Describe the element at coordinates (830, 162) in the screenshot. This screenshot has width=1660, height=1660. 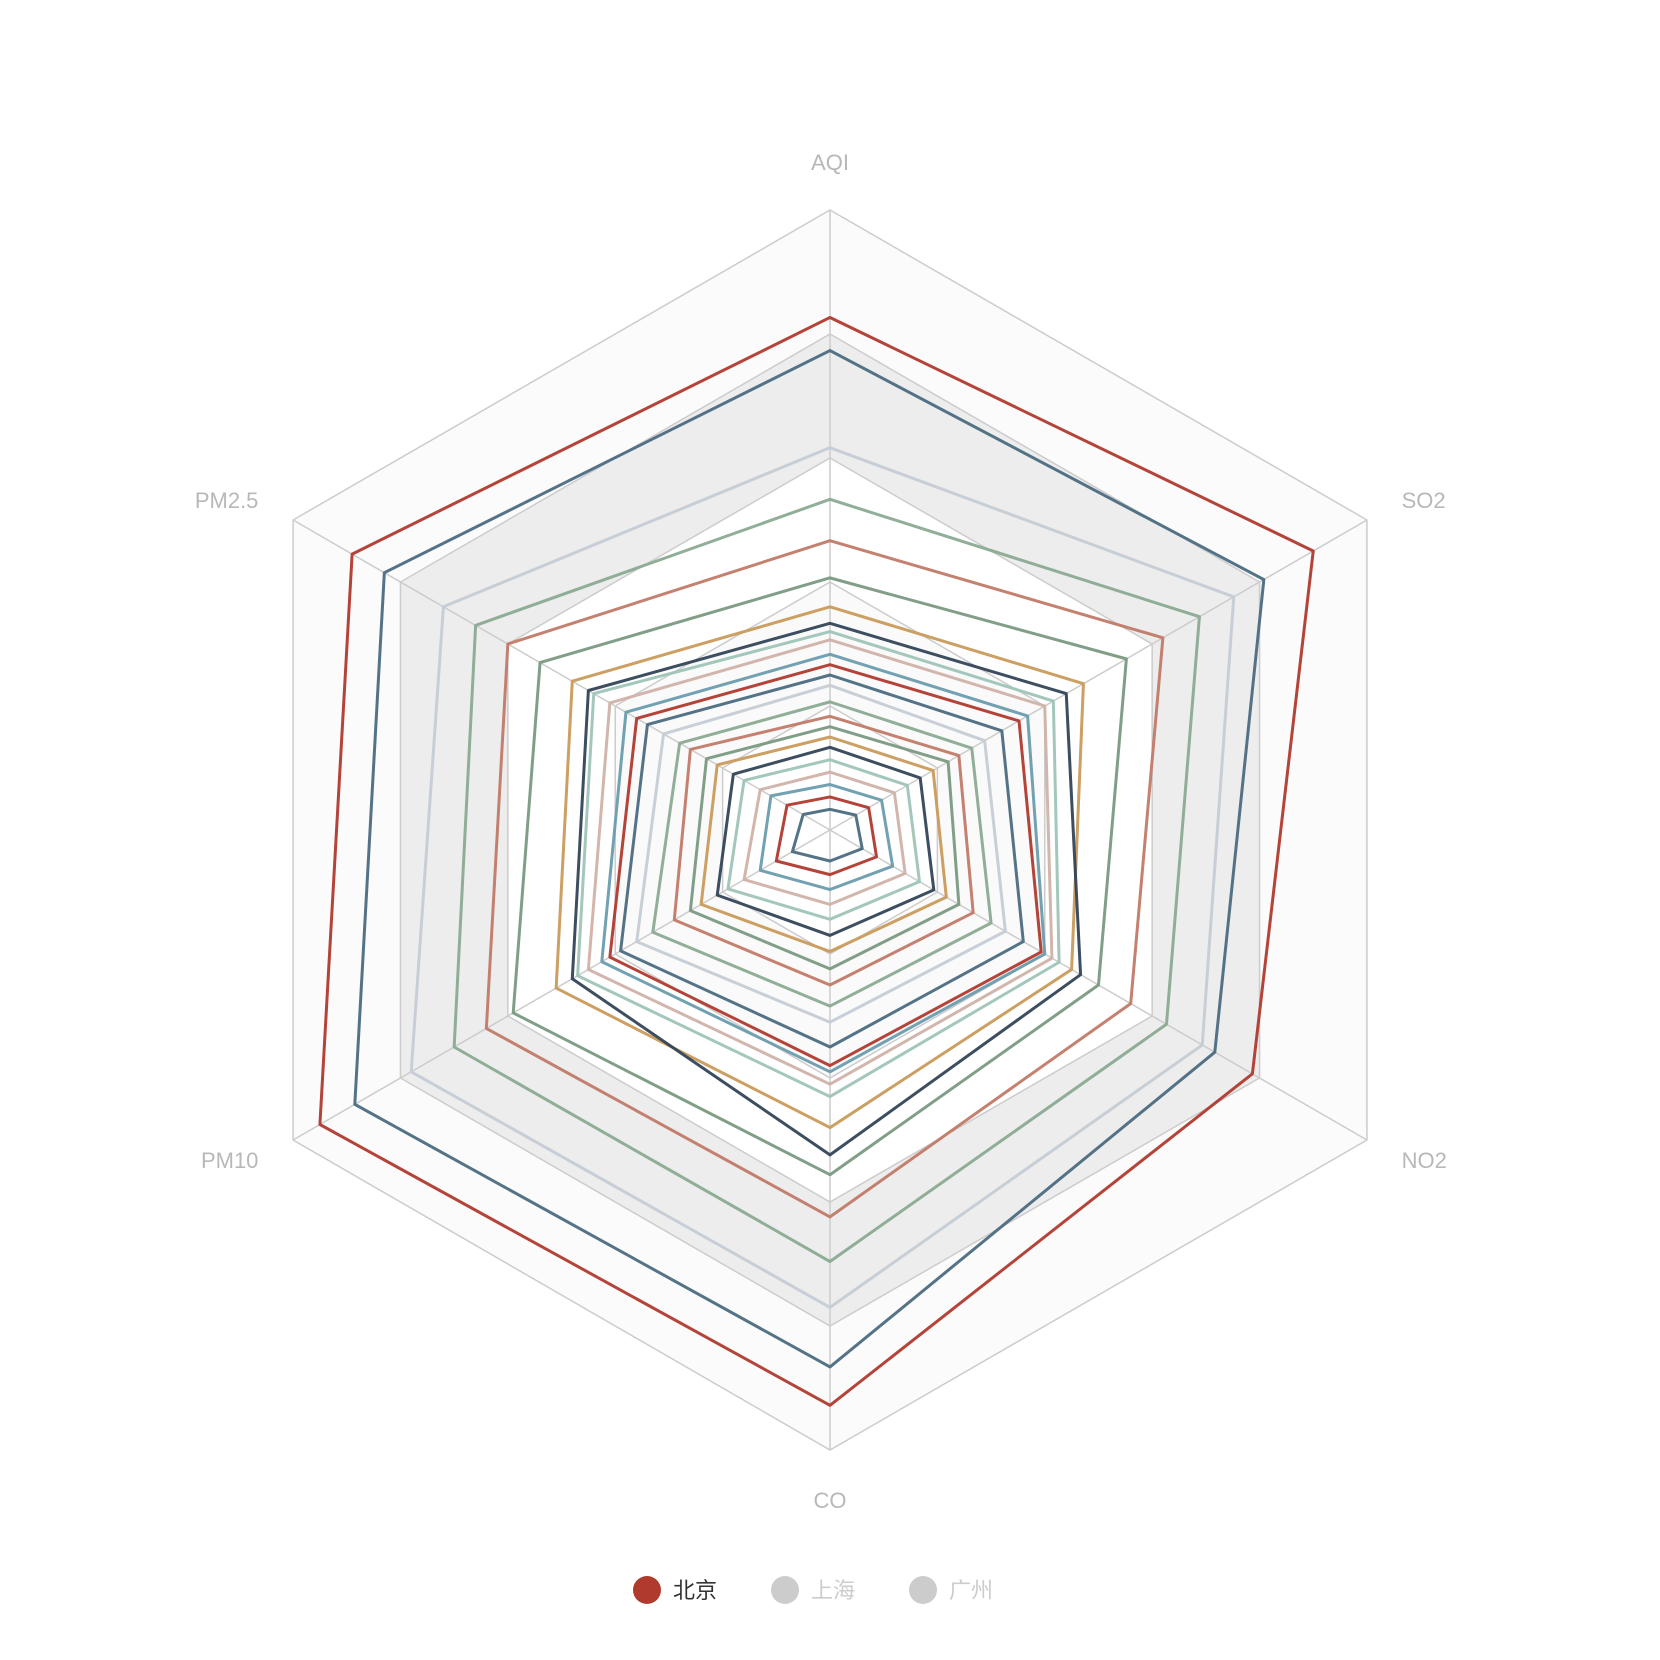
I see `axis-label-aqi: AQI` at that location.